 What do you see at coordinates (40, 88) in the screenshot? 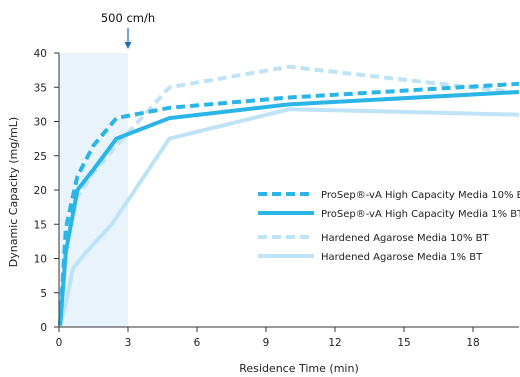
I see `y-tick-label: 35` at bounding box center [40, 88].